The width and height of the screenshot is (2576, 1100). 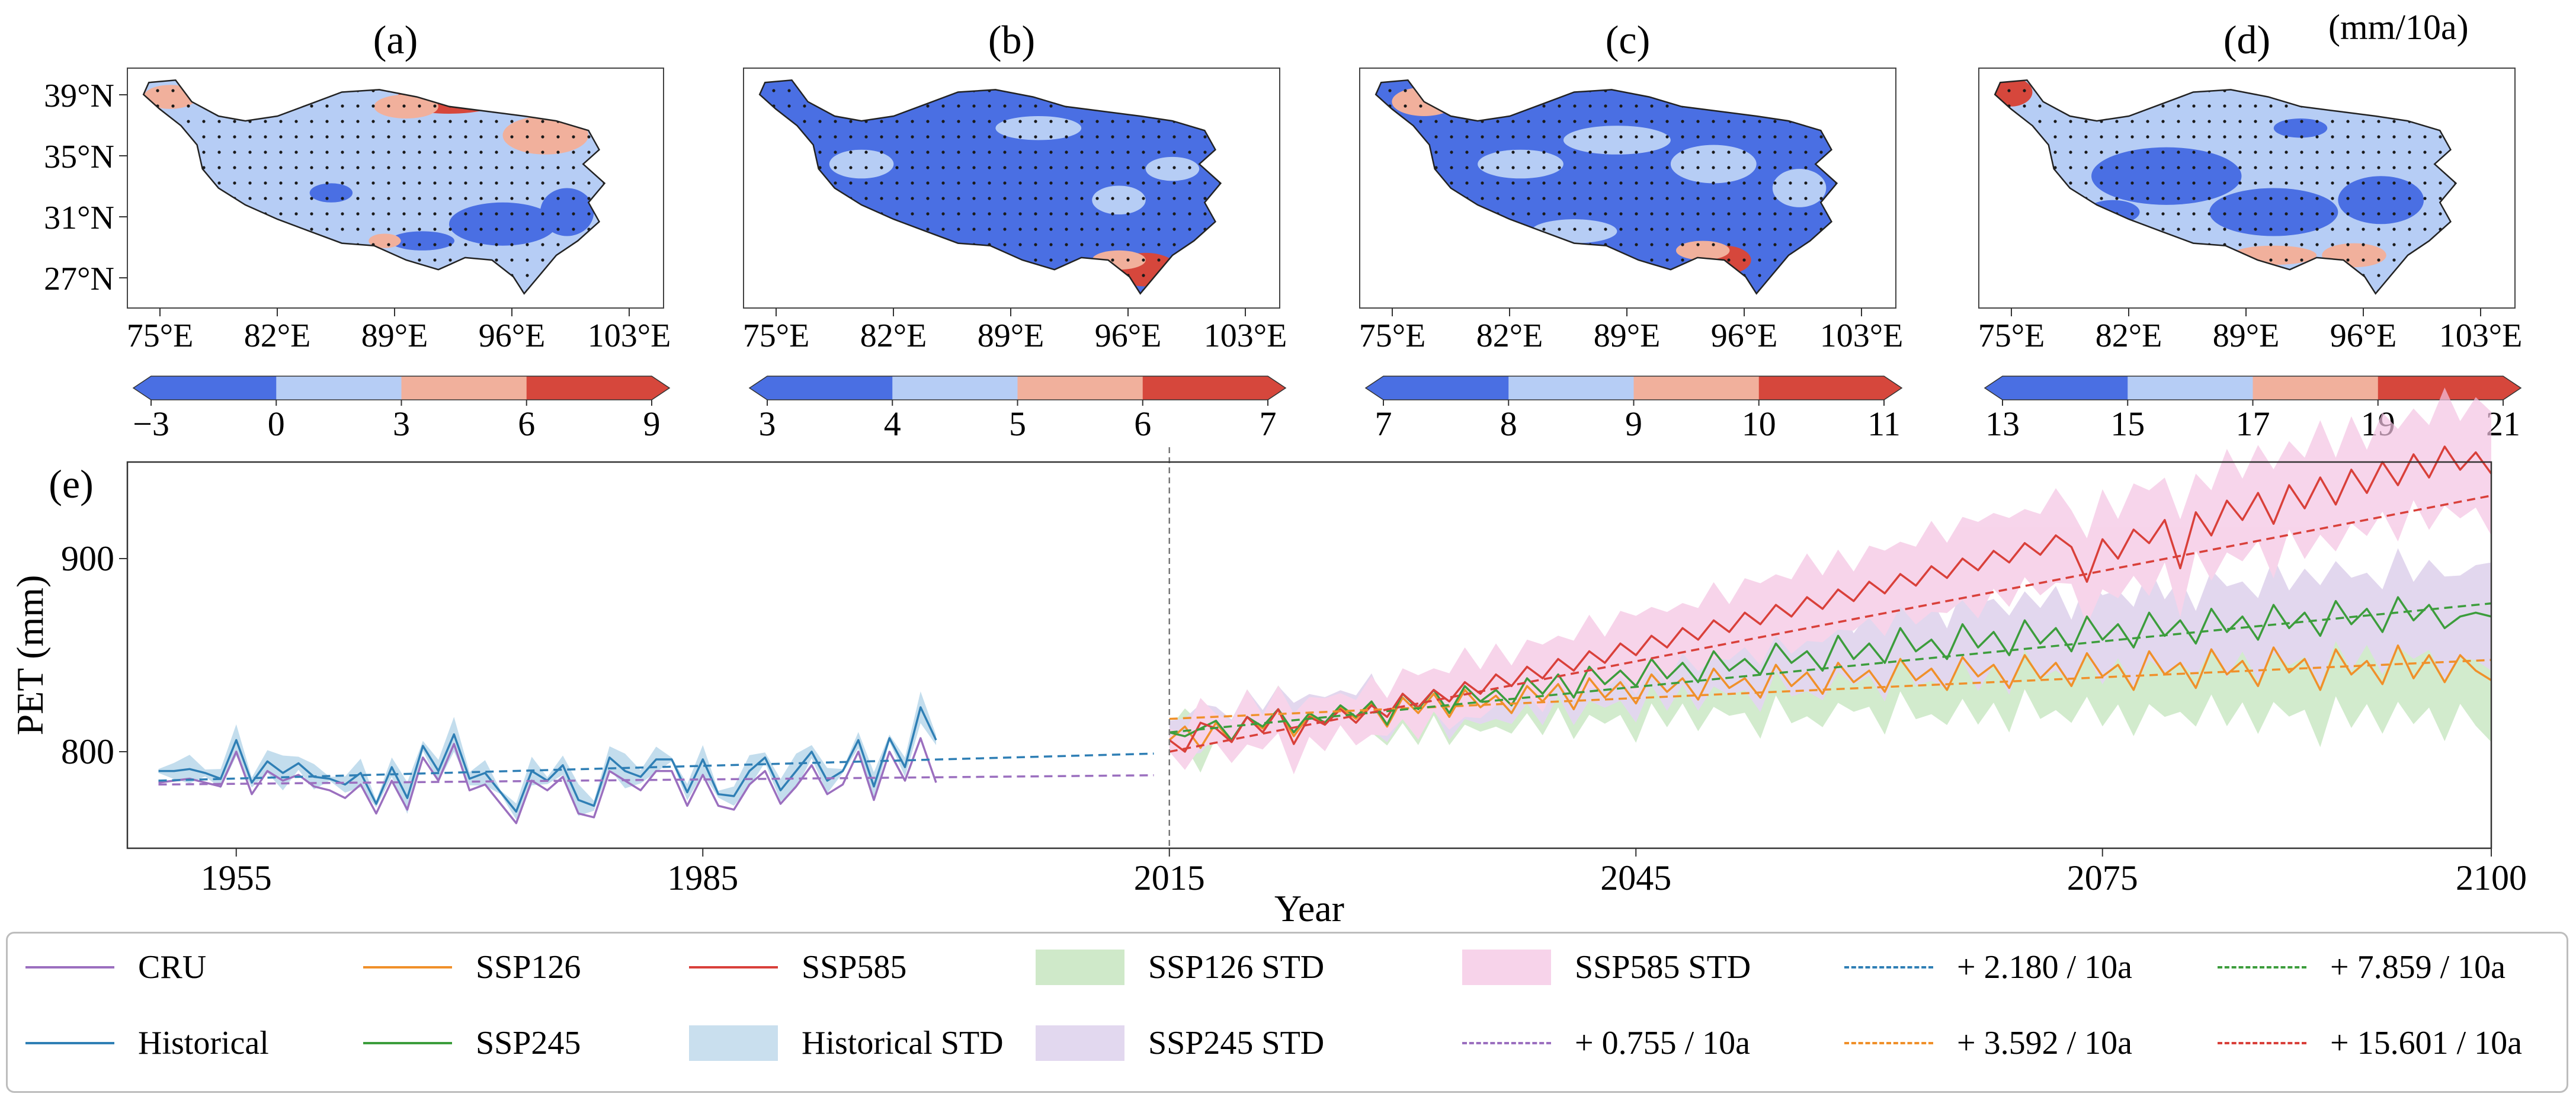 What do you see at coordinates (79, 96) in the screenshot?
I see `lat-tick-label: 39°N` at bounding box center [79, 96].